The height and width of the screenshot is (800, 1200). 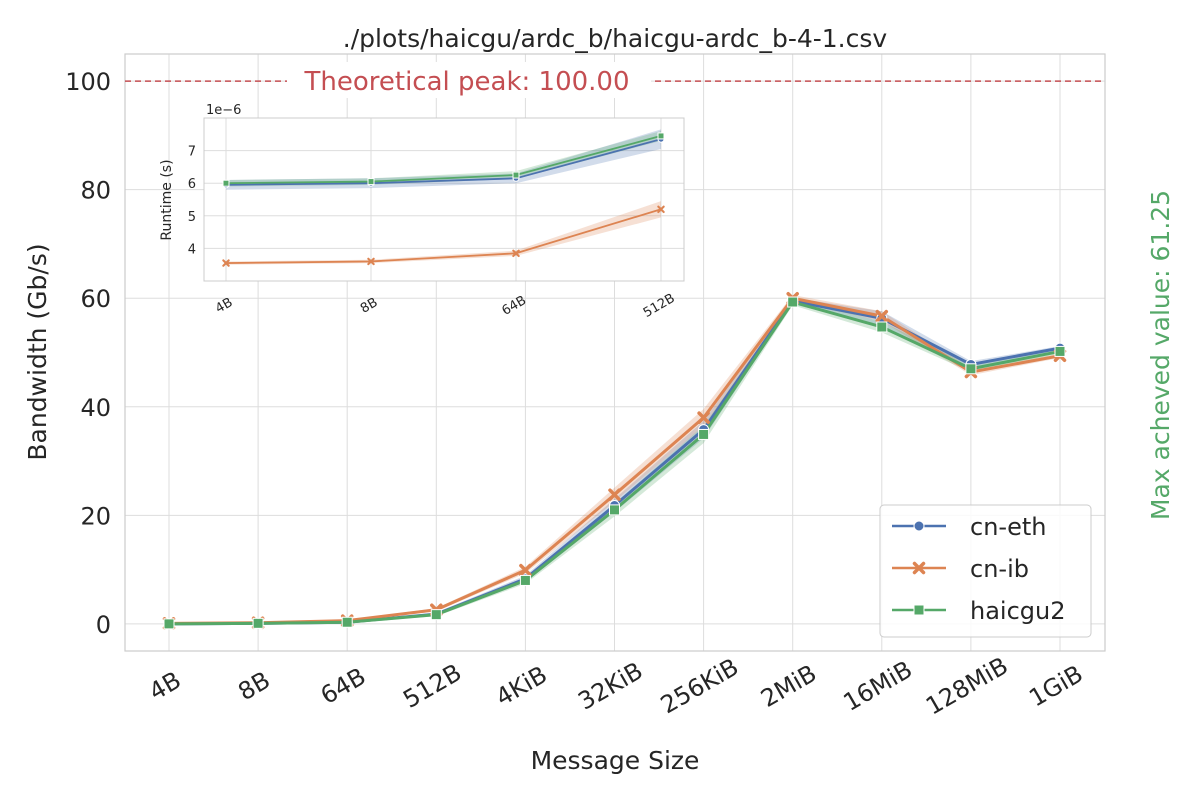 What do you see at coordinates (103, 625) in the screenshot?
I see `y-tick-label: 0` at bounding box center [103, 625].